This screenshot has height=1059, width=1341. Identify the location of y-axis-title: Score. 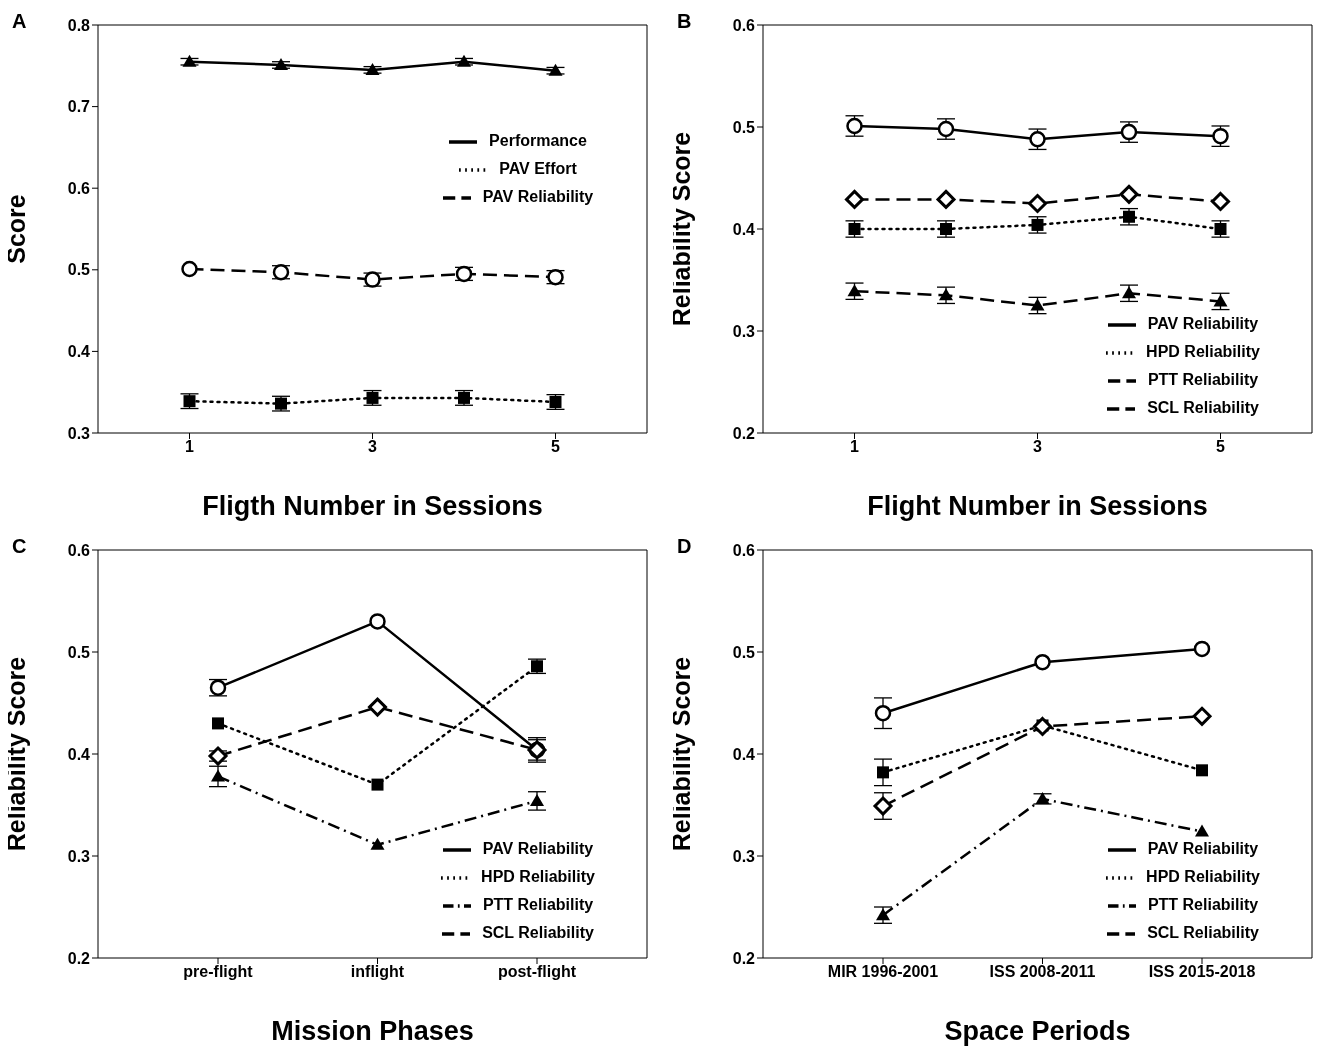
(15, 229).